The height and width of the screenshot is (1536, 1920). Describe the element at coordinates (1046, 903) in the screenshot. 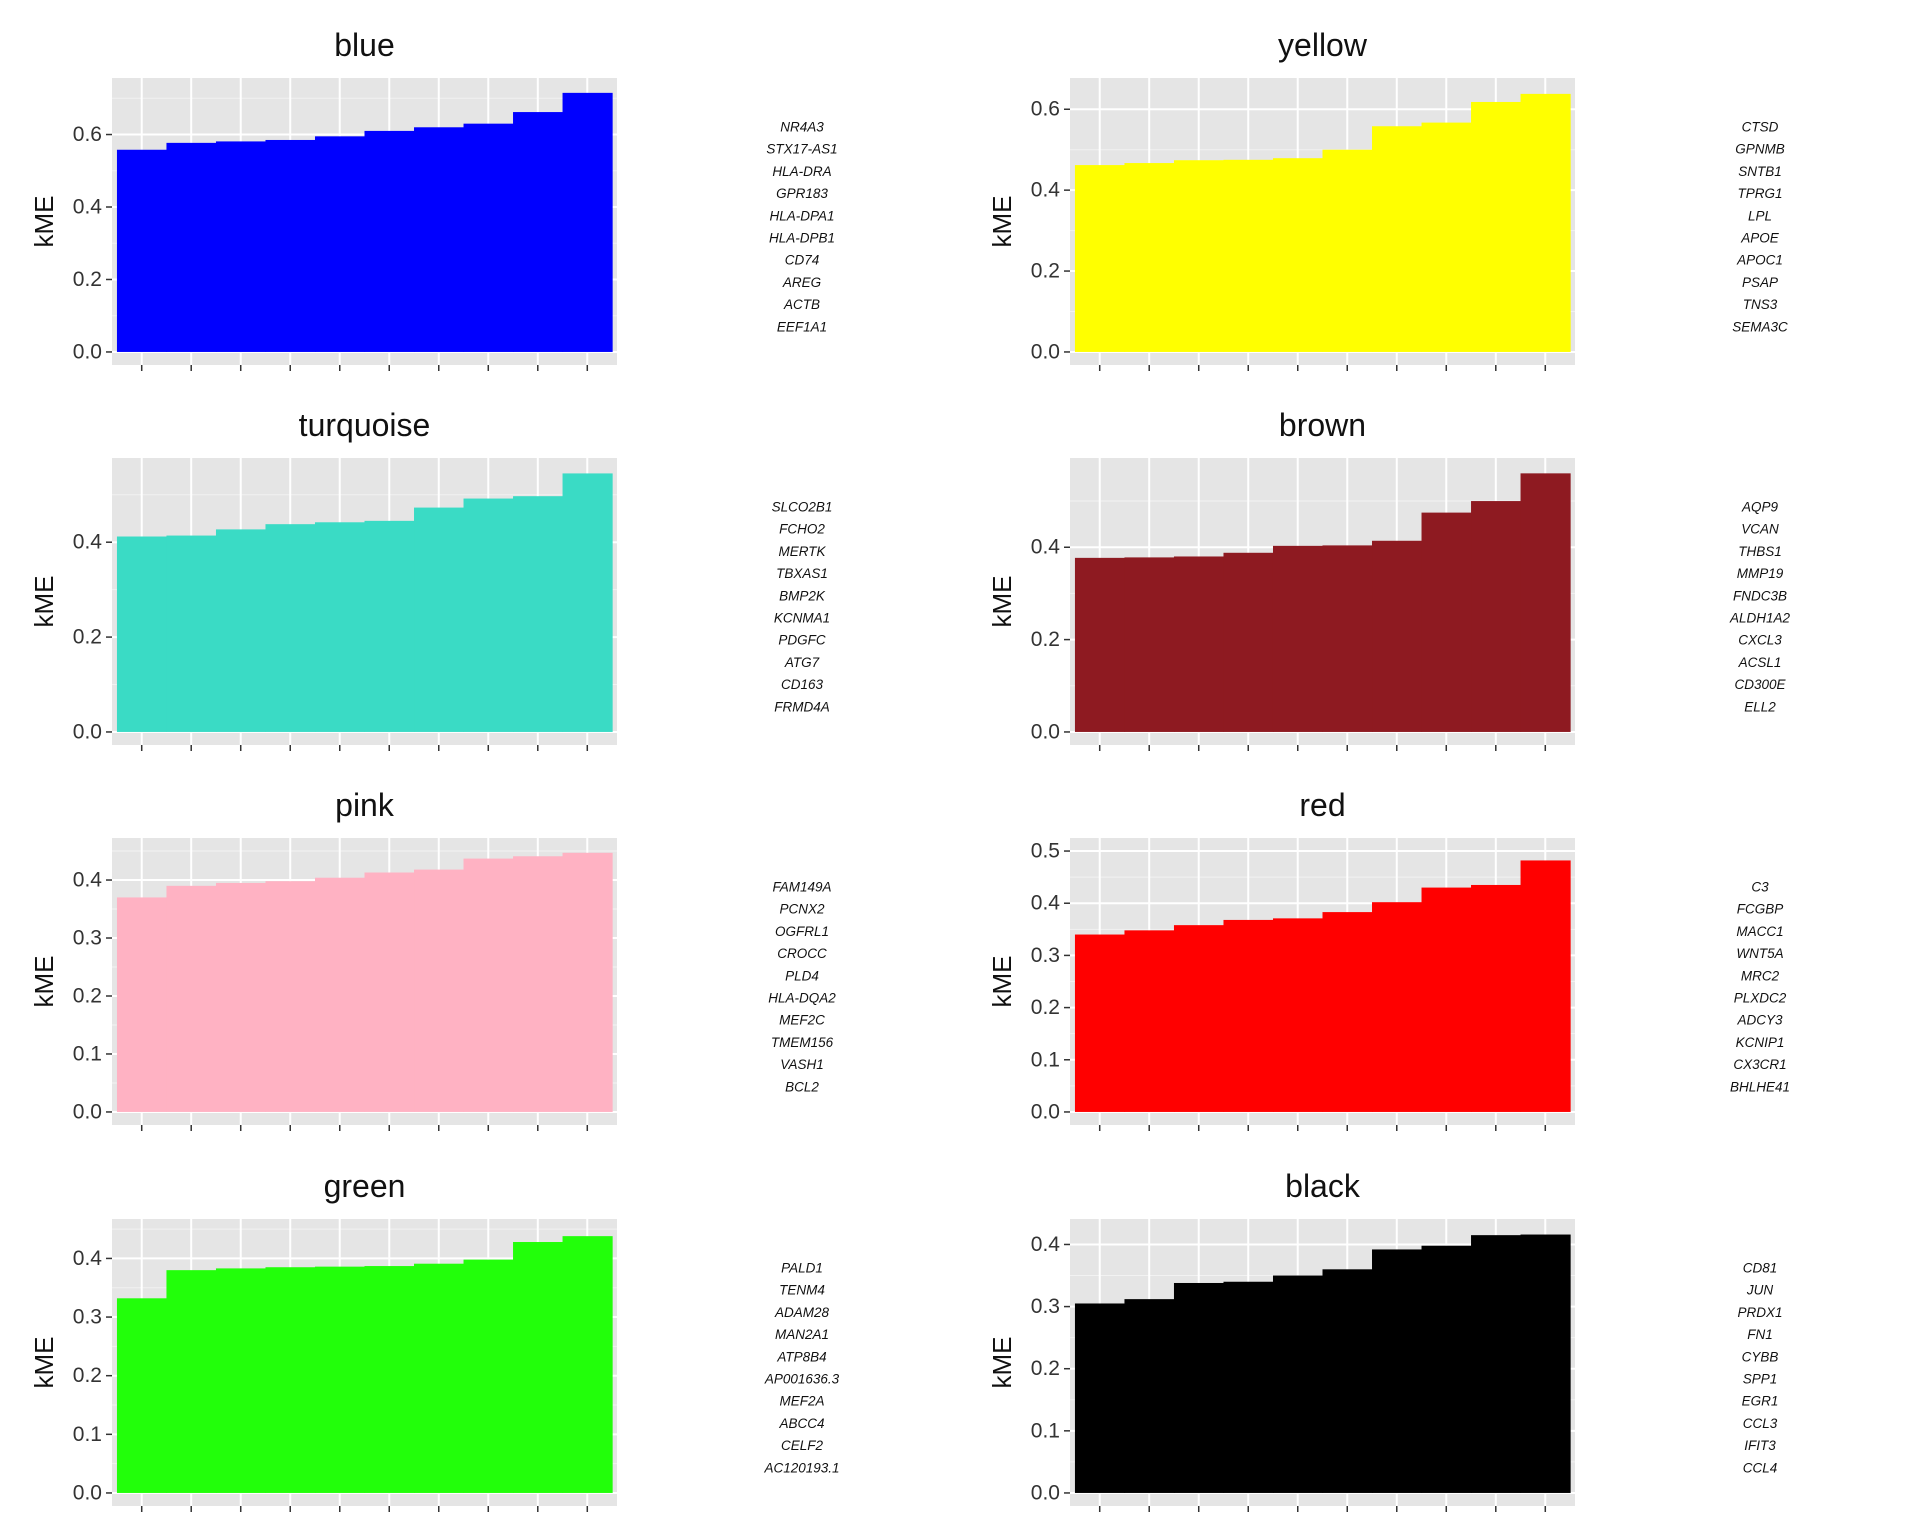

I see `y-tick-label-red: 0.4` at that location.